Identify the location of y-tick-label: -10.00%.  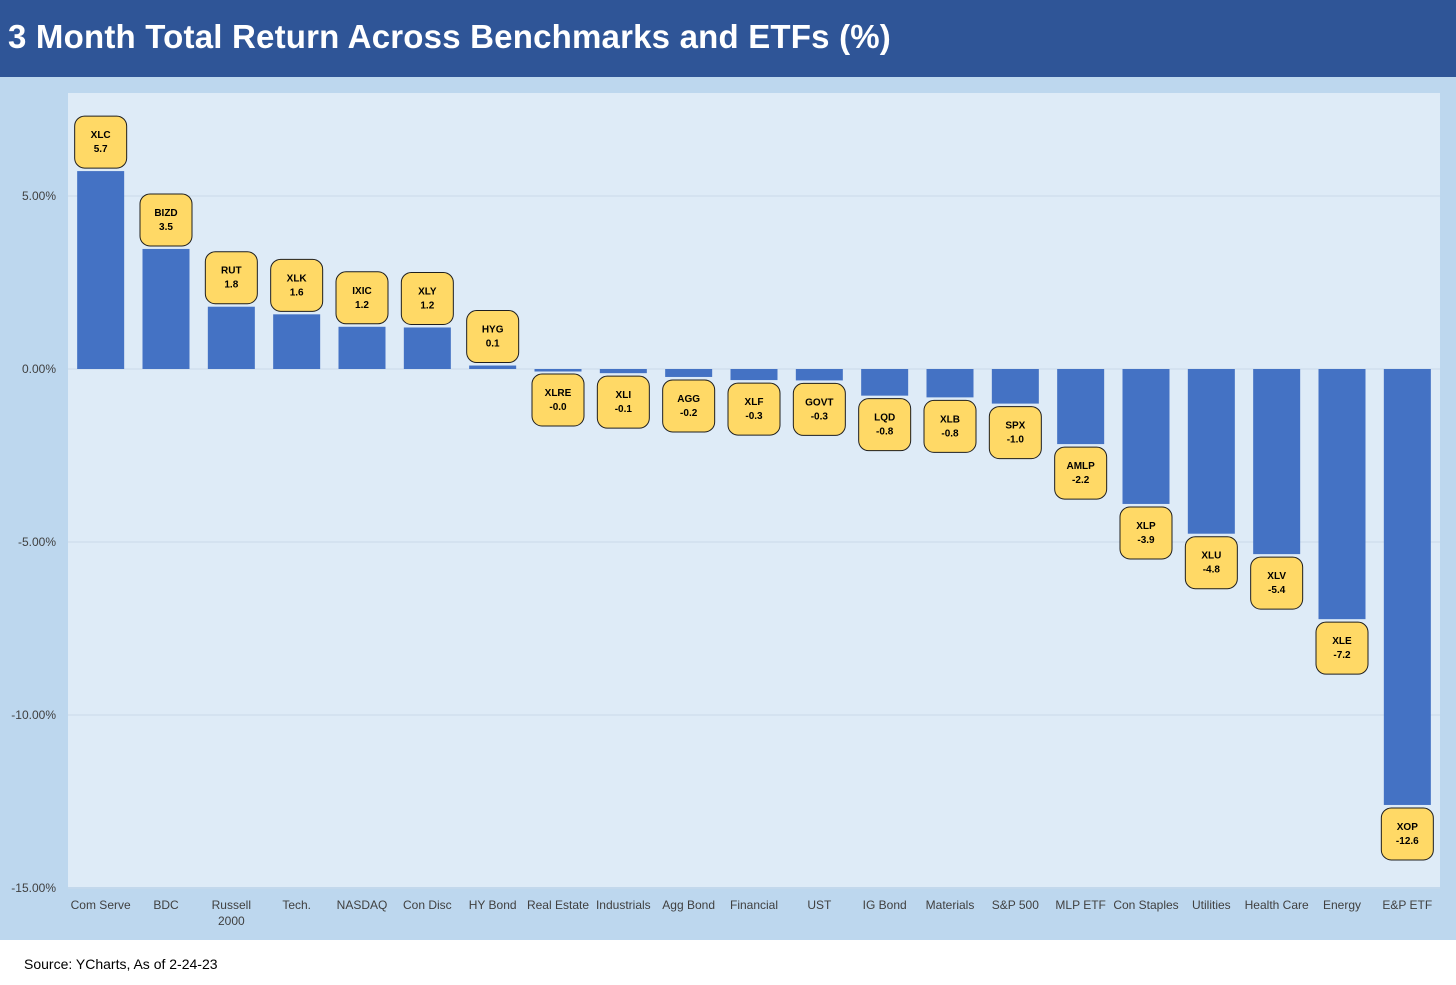
(33, 715).